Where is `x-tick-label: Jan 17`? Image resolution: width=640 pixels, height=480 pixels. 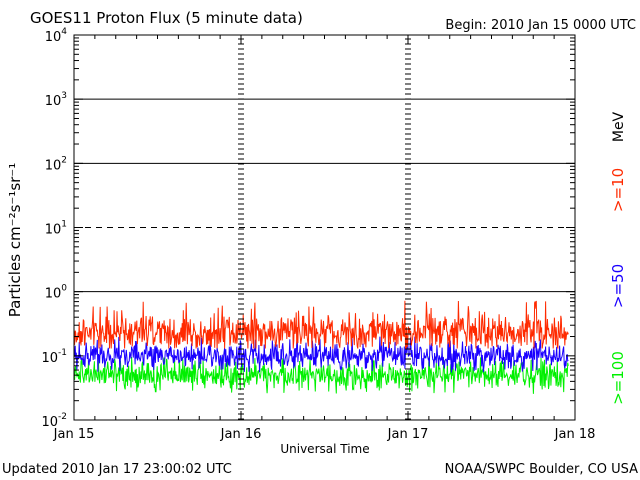 x-tick-label: Jan 17 is located at coordinates (408, 434).